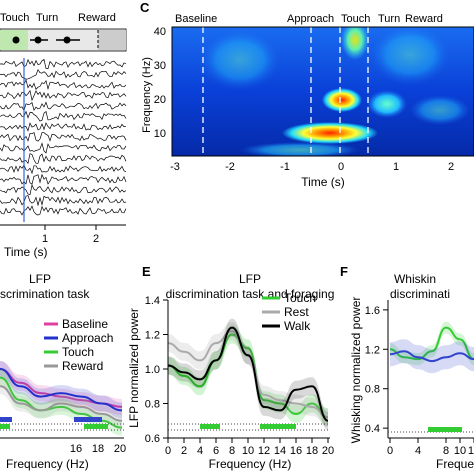 The height and width of the screenshot is (474, 474). Describe the element at coordinates (372, 429) in the screenshot. I see `f-ytick-label: 0.4` at that location.